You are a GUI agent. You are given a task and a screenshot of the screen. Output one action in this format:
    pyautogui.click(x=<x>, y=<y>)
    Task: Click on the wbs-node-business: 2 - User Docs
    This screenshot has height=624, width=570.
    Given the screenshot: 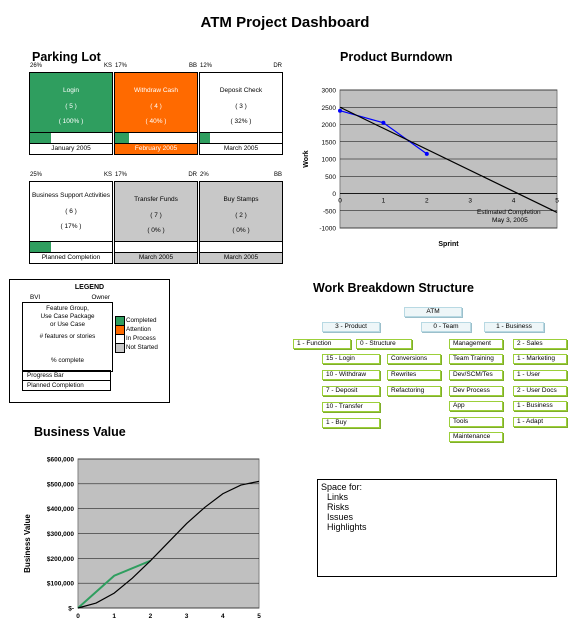 What is the action you would take?
    pyautogui.click(x=540, y=391)
    